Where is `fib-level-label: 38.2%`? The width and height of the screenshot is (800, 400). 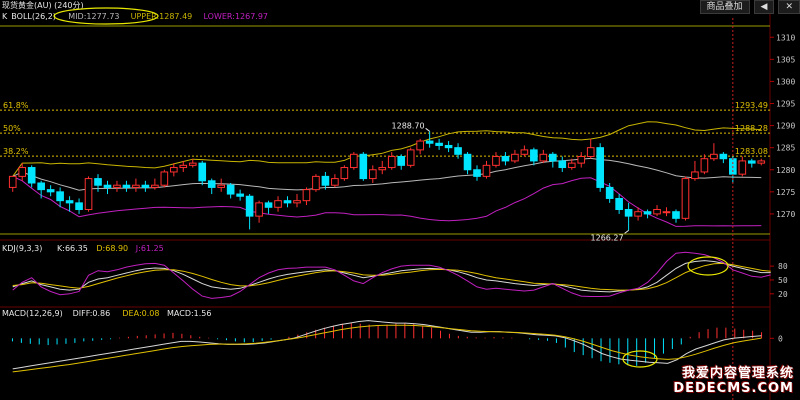 fib-level-label: 38.2% is located at coordinates (16, 151).